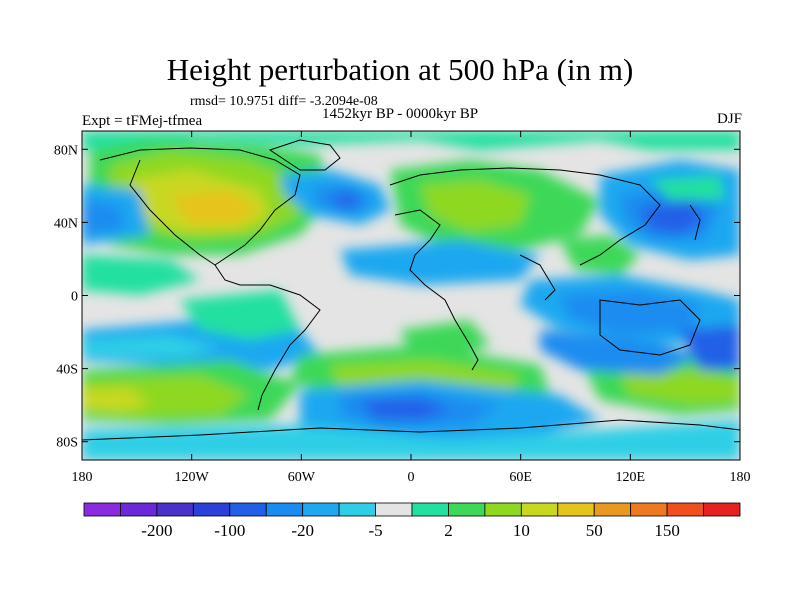 The height and width of the screenshot is (600, 800). Describe the element at coordinates (67, 443) in the screenshot. I see `lat-tick-label: 80S` at that location.